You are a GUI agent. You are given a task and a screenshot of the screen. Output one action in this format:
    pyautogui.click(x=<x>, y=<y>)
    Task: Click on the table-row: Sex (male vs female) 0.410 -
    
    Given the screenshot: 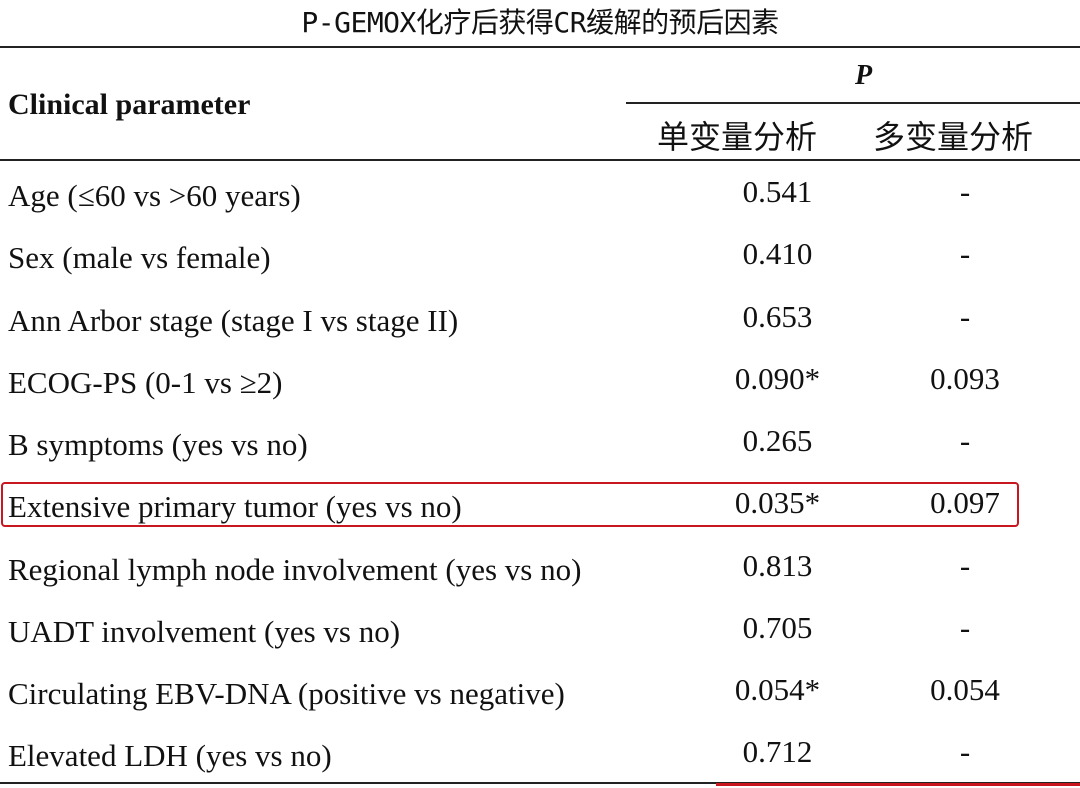 What is the action you would take?
    pyautogui.click(x=540, y=259)
    